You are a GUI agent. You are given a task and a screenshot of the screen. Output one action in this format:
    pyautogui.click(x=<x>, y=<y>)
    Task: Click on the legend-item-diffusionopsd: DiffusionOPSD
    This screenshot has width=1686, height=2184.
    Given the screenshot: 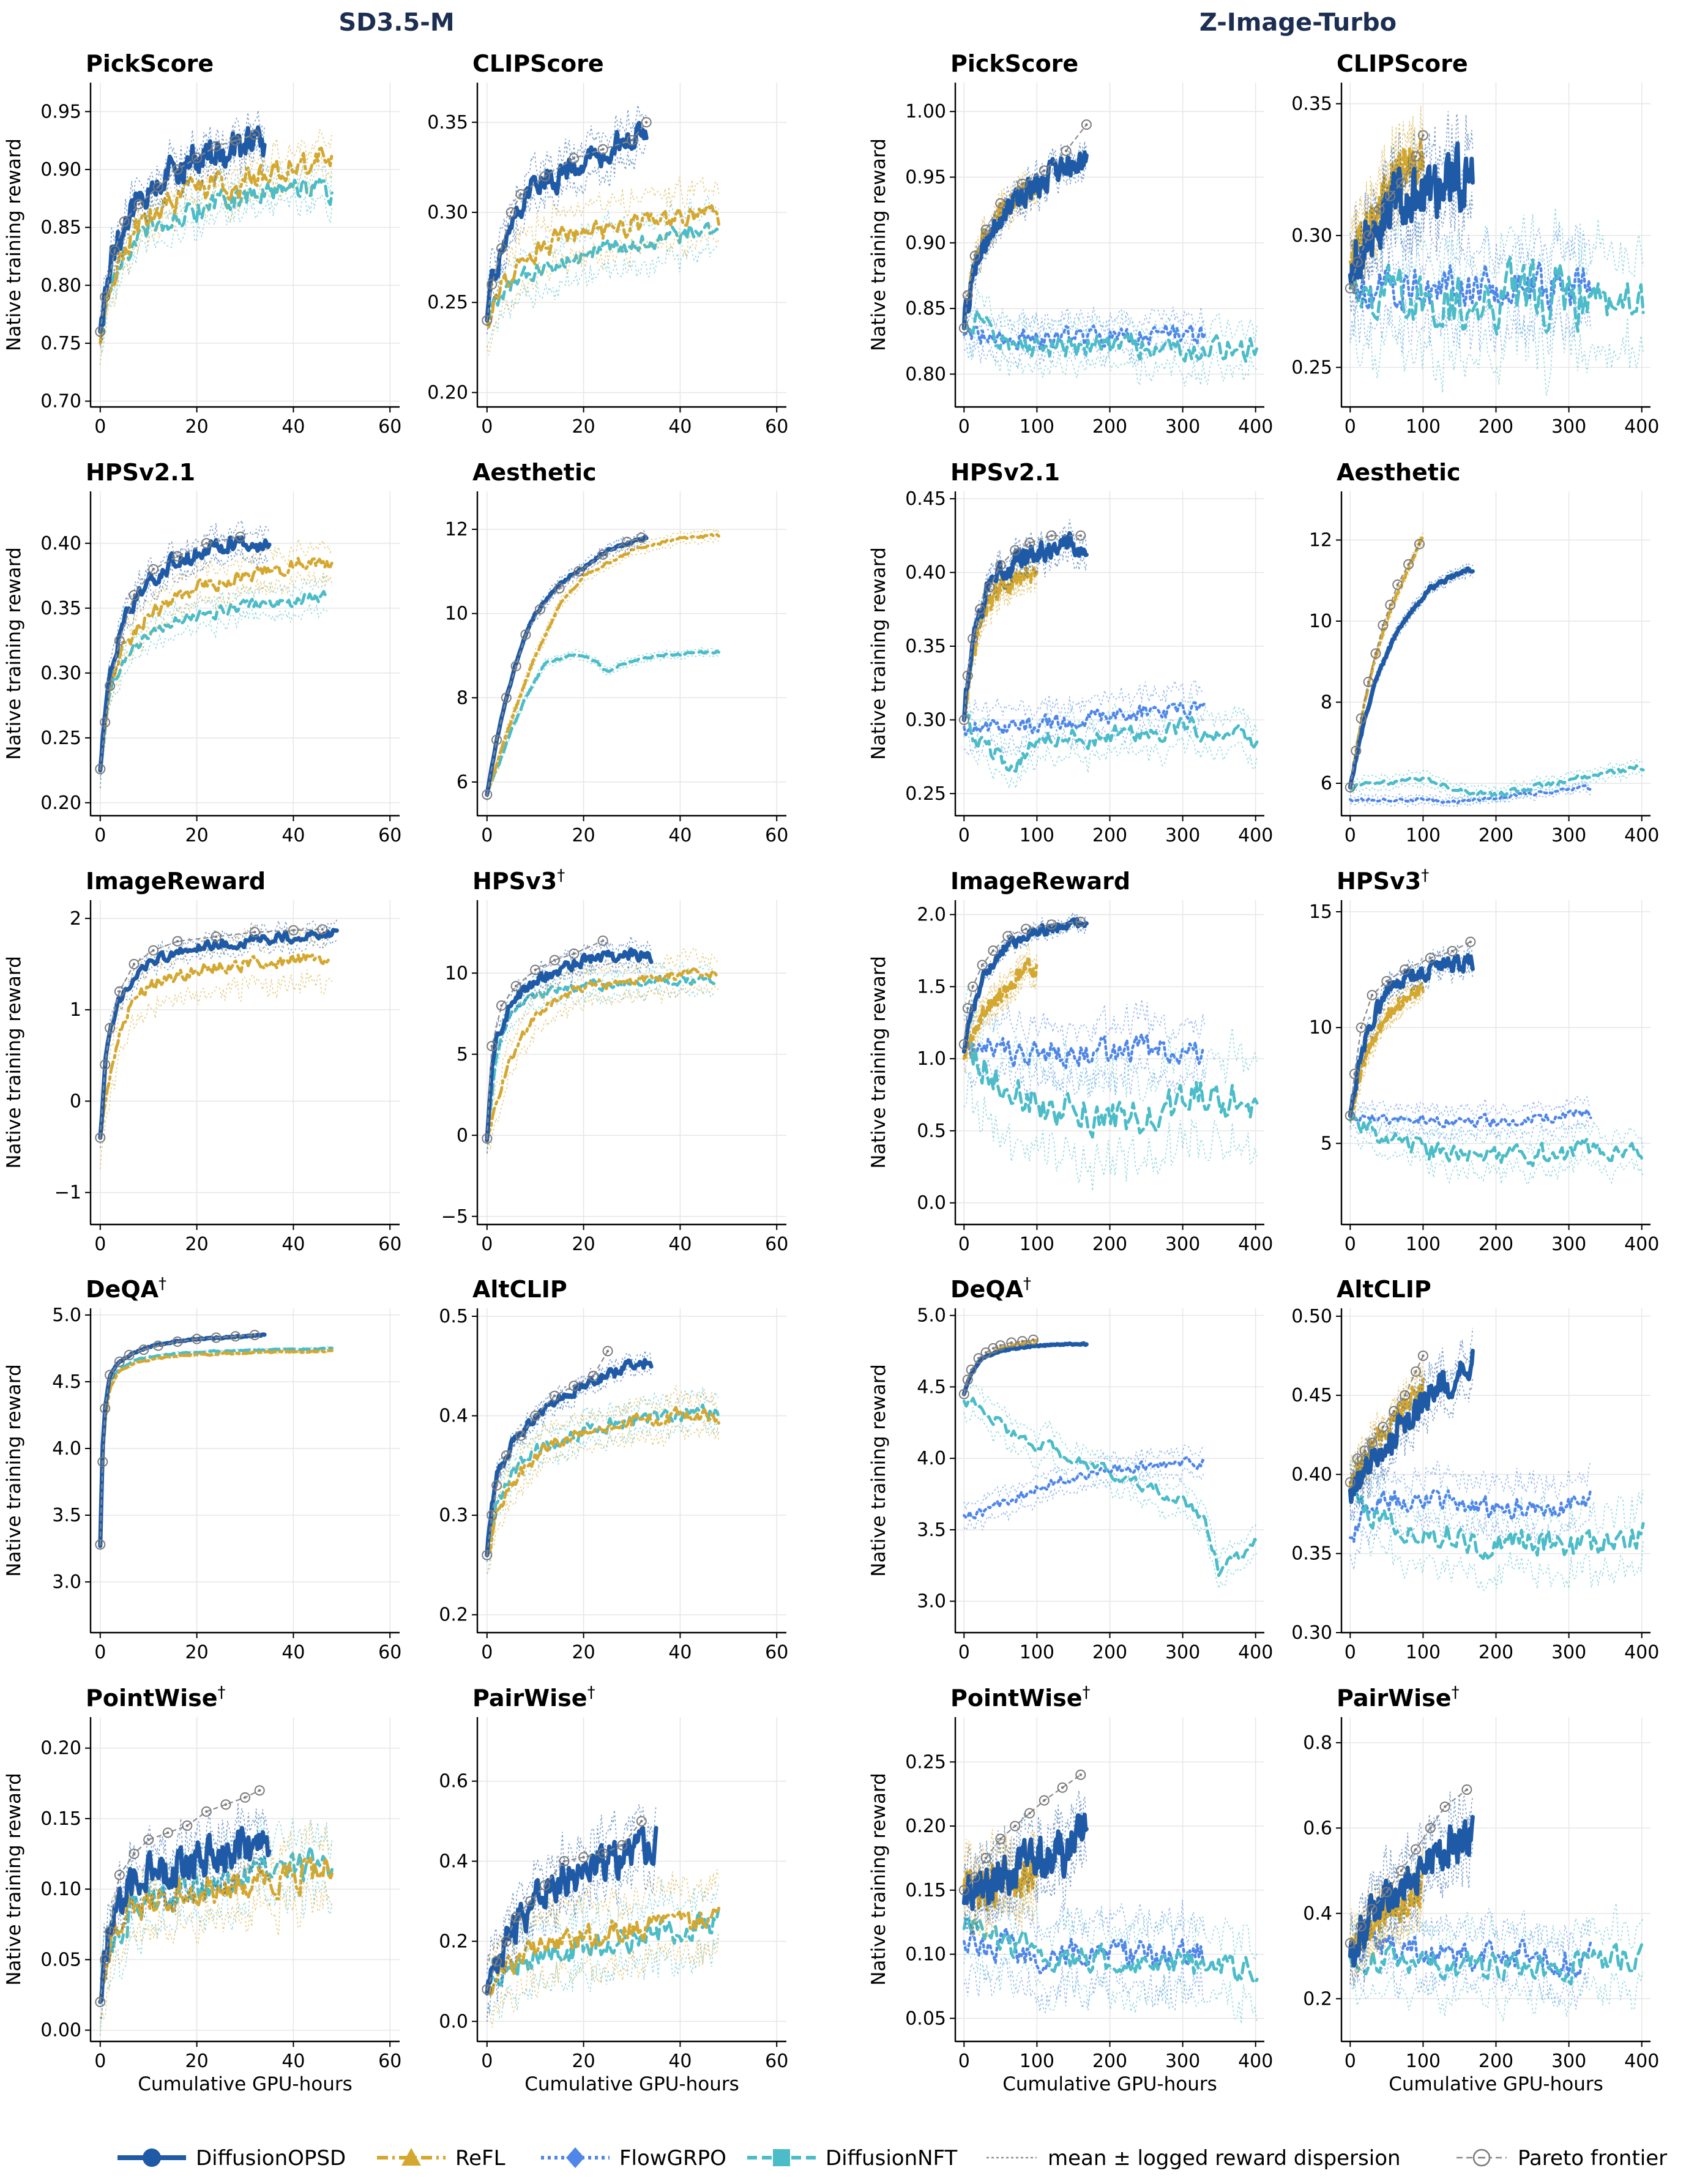 What is the action you would take?
    pyautogui.click(x=231, y=2158)
    